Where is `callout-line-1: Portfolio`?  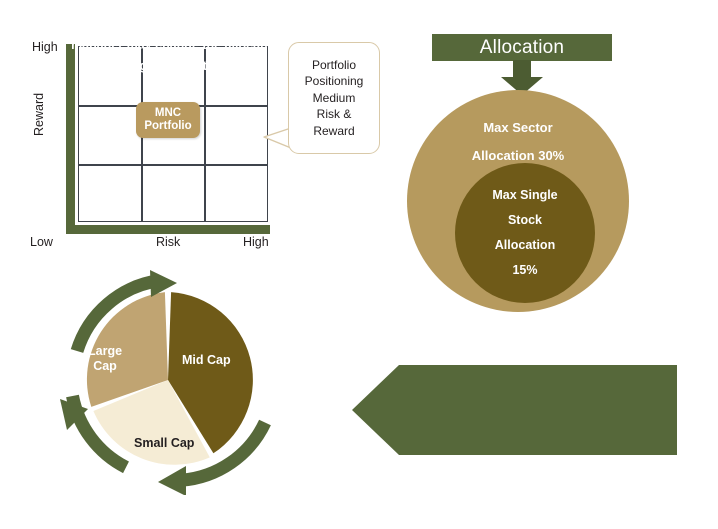
callout-line-1: Portfolio is located at coordinates (334, 64).